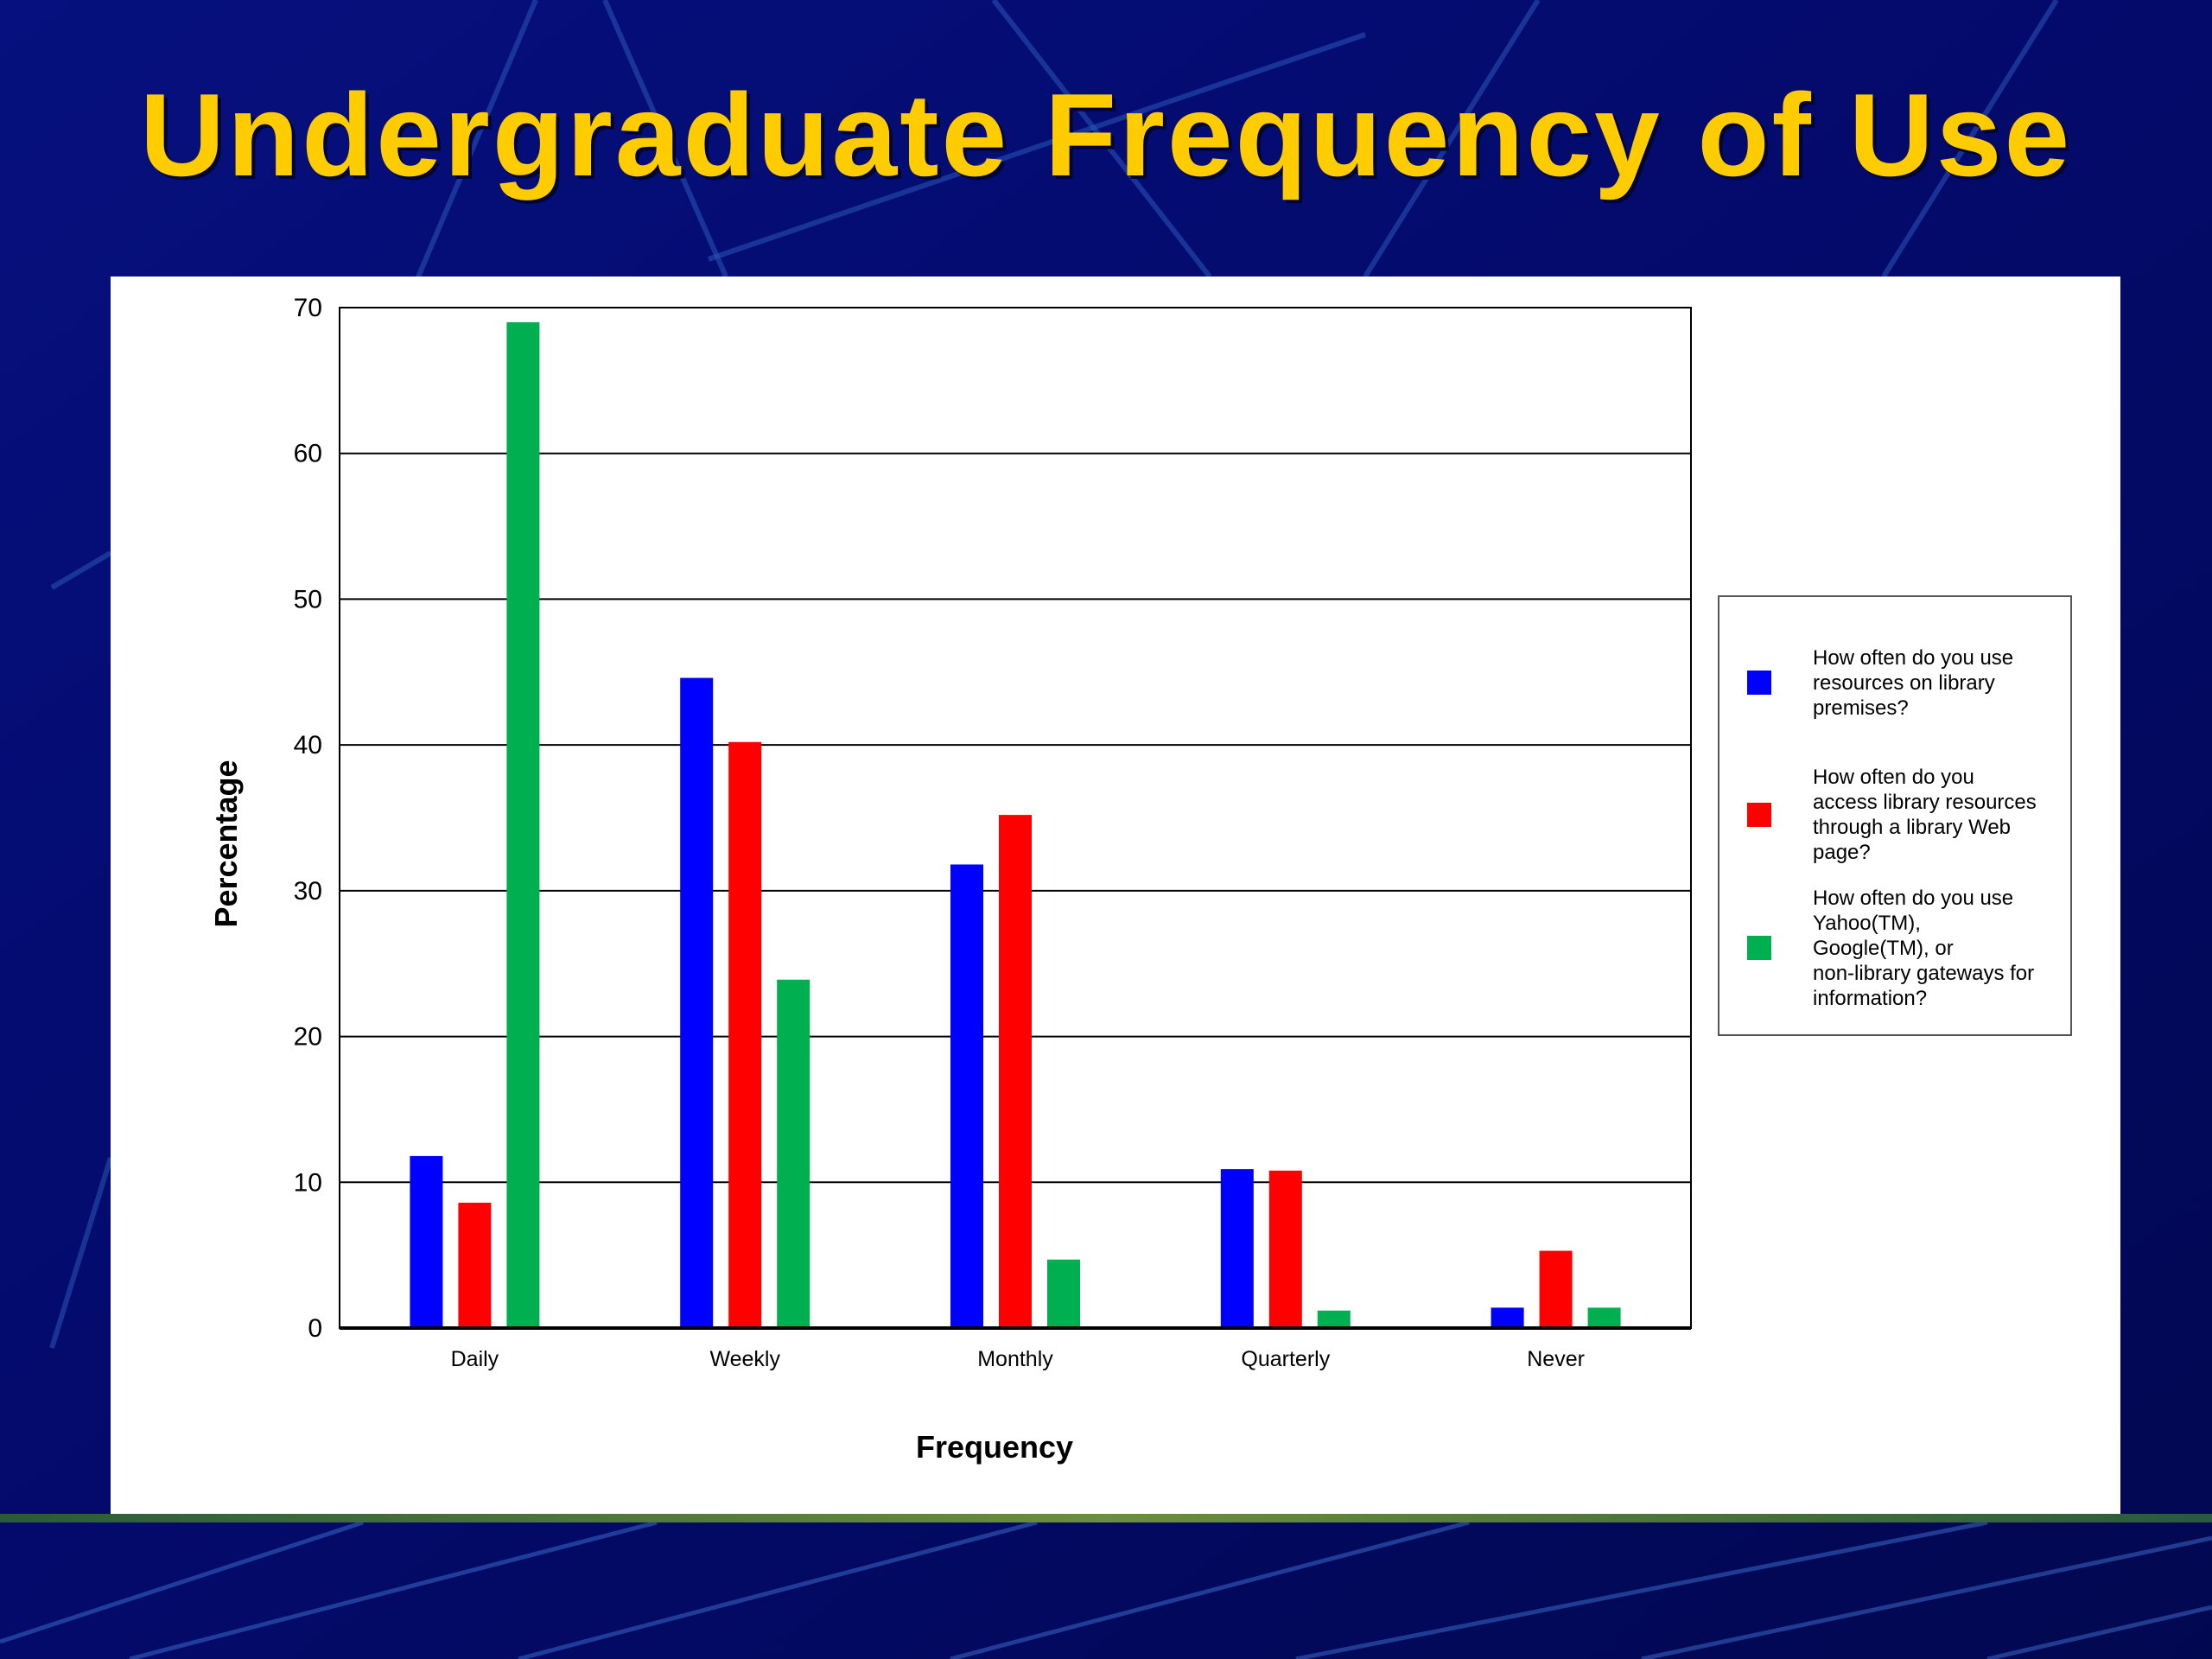 This screenshot has height=1659, width=2212. I want to click on y-axis-title: Percentage, so click(226, 843).